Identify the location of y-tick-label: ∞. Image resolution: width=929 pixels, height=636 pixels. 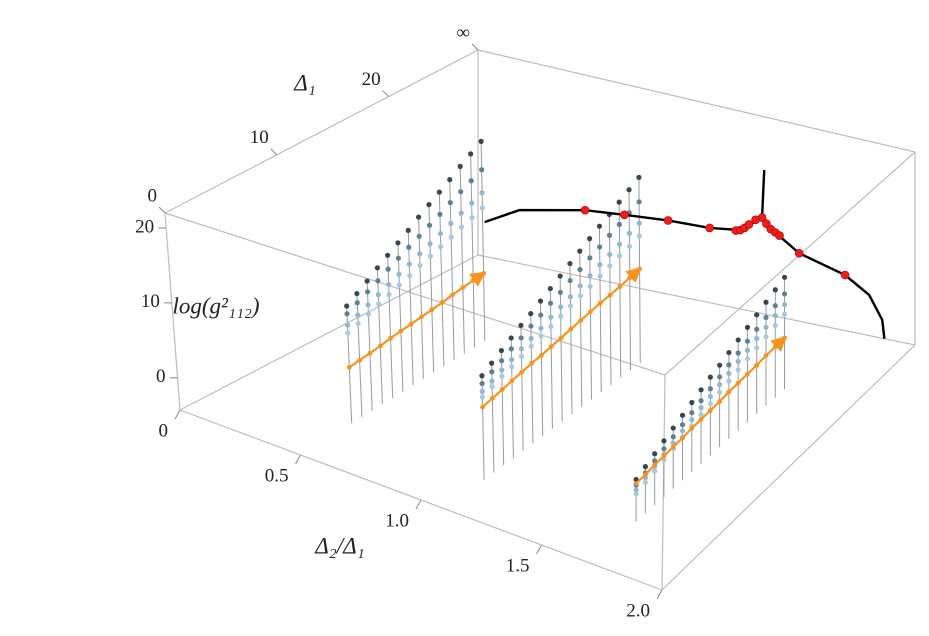
(463, 32).